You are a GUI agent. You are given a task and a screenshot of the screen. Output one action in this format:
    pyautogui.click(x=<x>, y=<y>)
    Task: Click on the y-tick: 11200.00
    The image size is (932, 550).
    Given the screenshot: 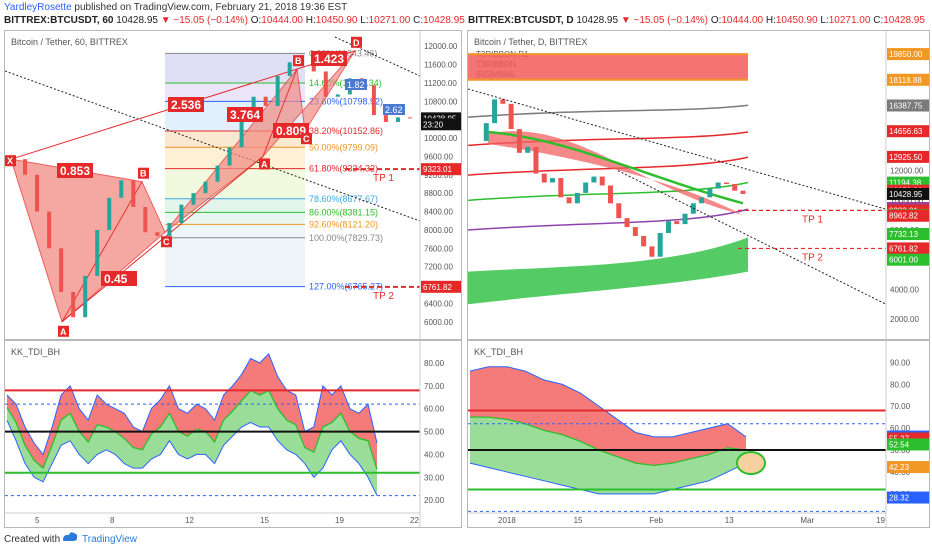 What is the action you would take?
    pyautogui.click(x=440, y=83)
    